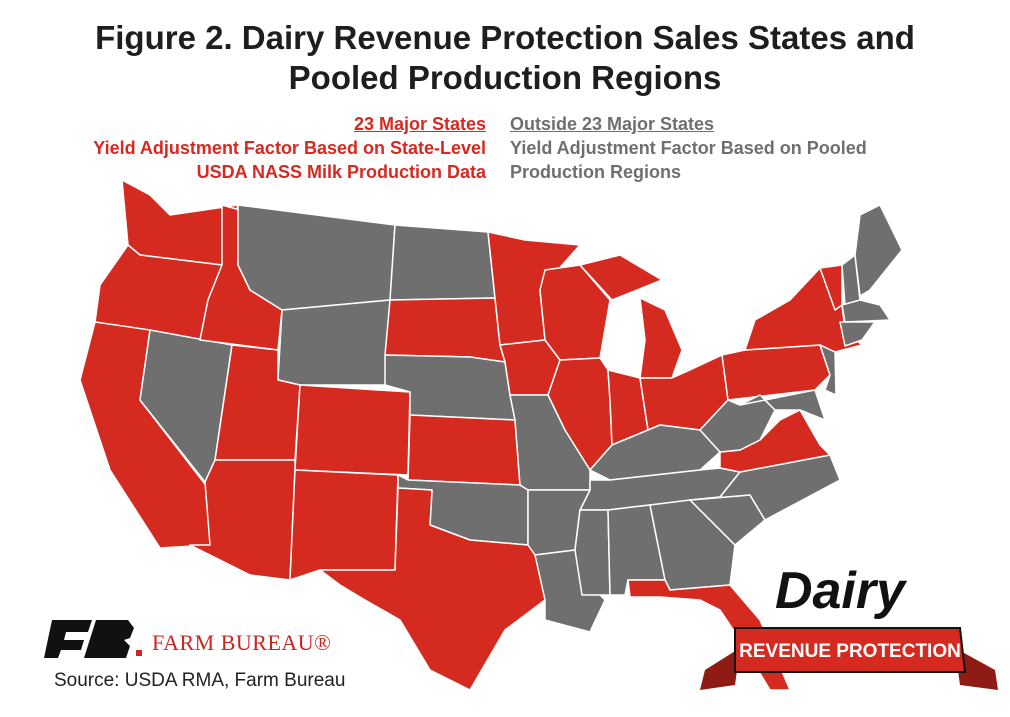 The width and height of the screenshot is (1010, 717). What do you see at coordinates (849, 626) in the screenshot?
I see `badge: Dairy REVENUE PROTECTION` at bounding box center [849, 626].